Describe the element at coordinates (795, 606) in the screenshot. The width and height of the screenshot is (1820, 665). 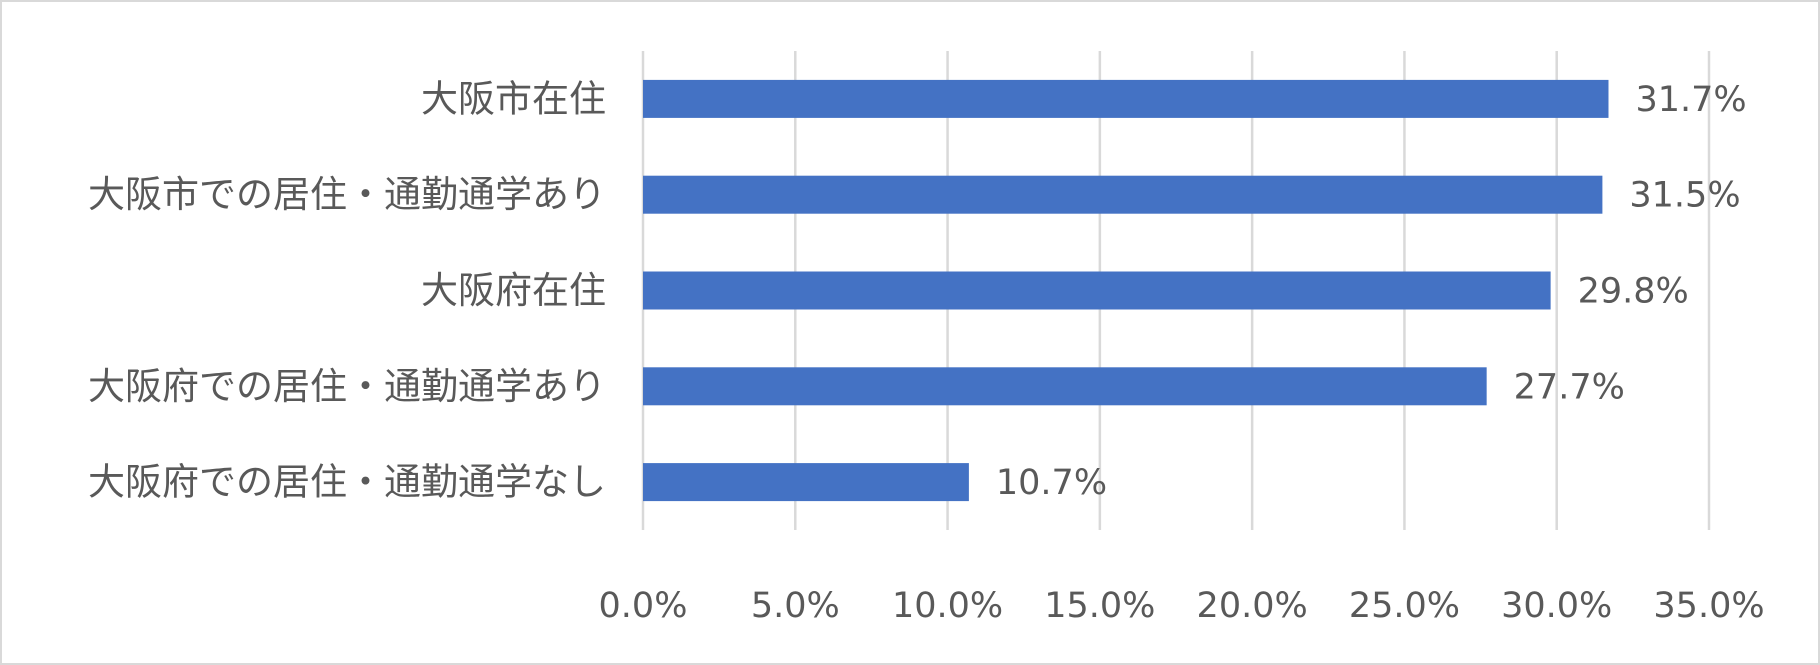
I see `x-tick-label: 5.0%` at that location.